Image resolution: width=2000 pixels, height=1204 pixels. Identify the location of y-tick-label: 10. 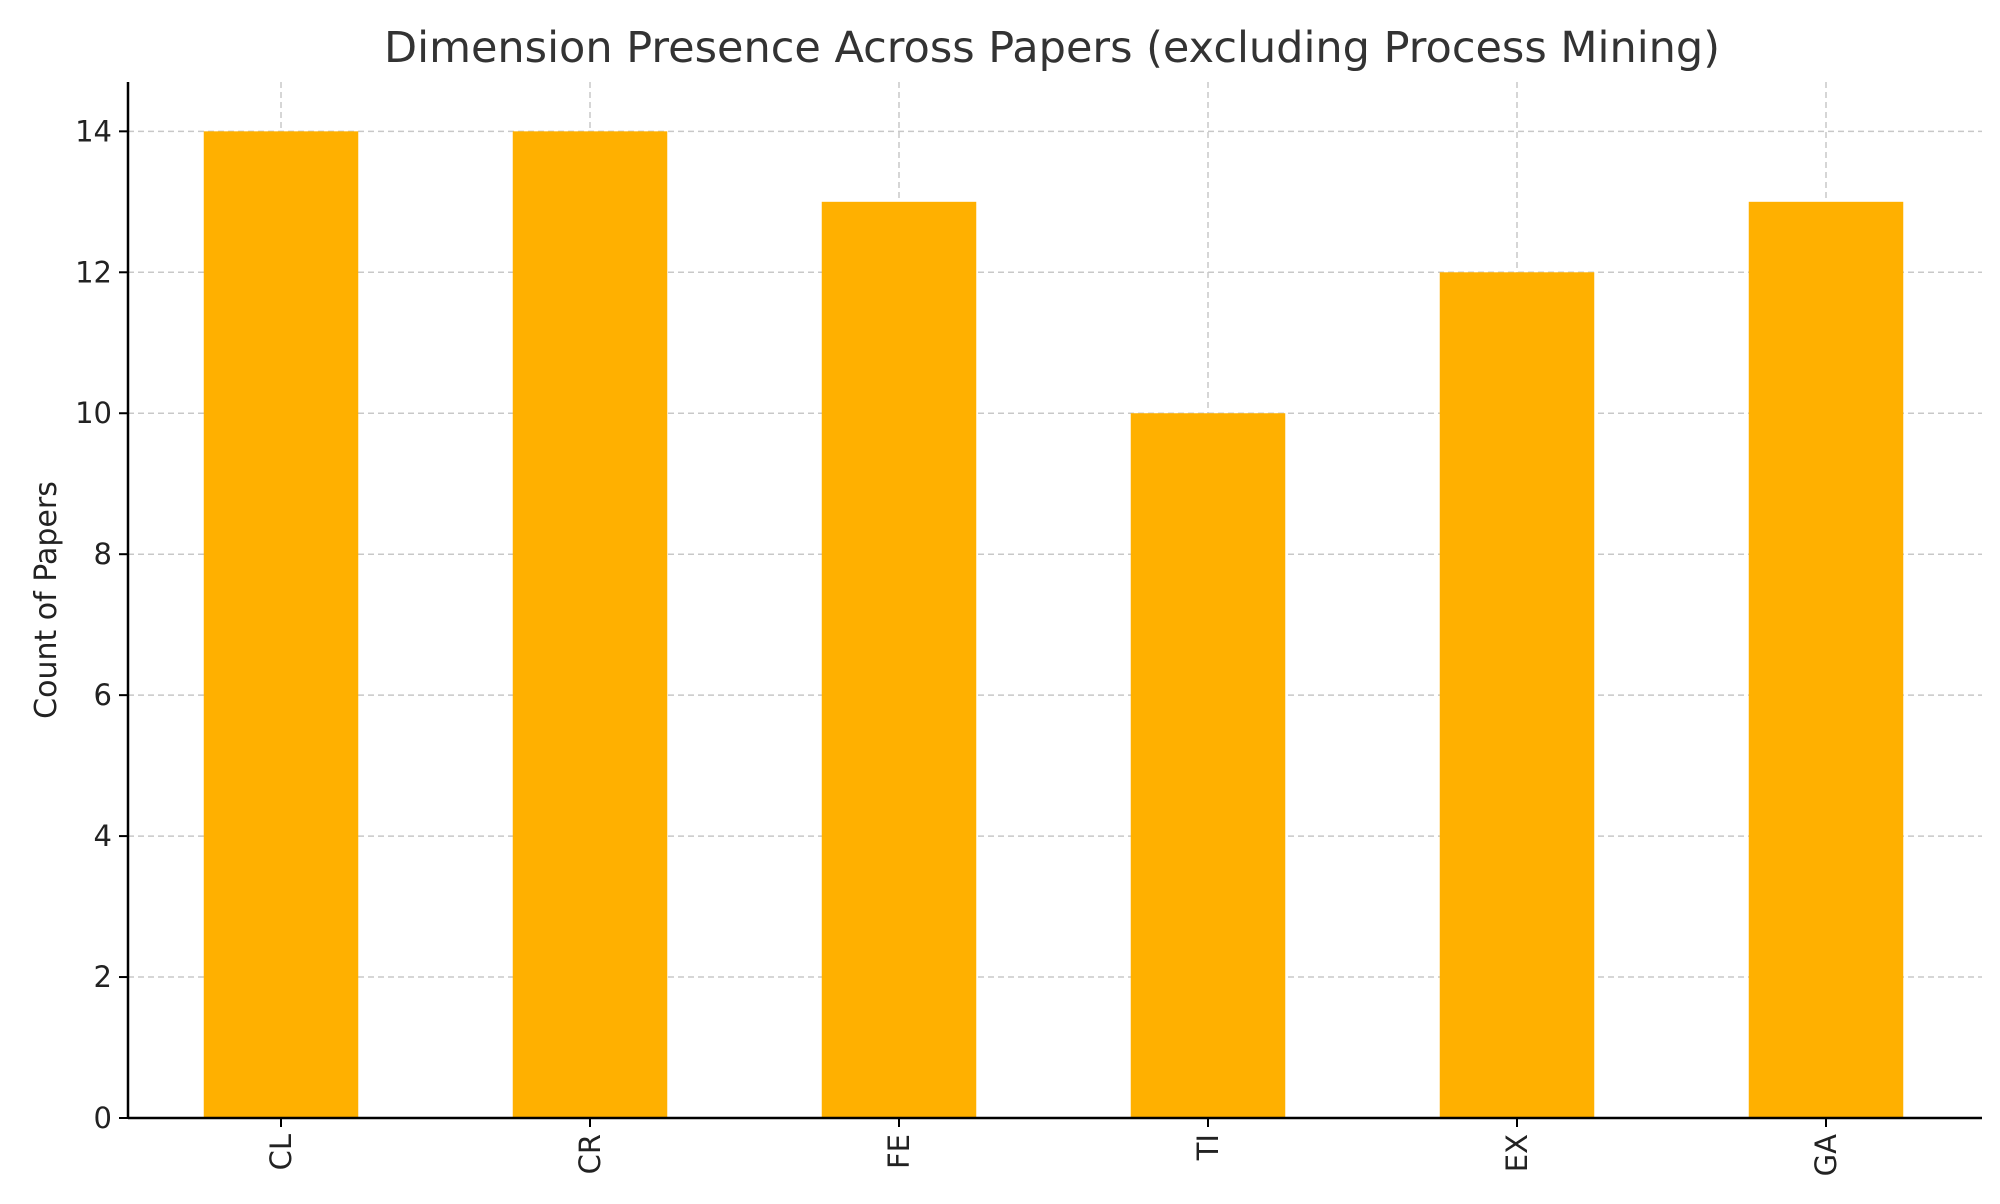
(93, 413).